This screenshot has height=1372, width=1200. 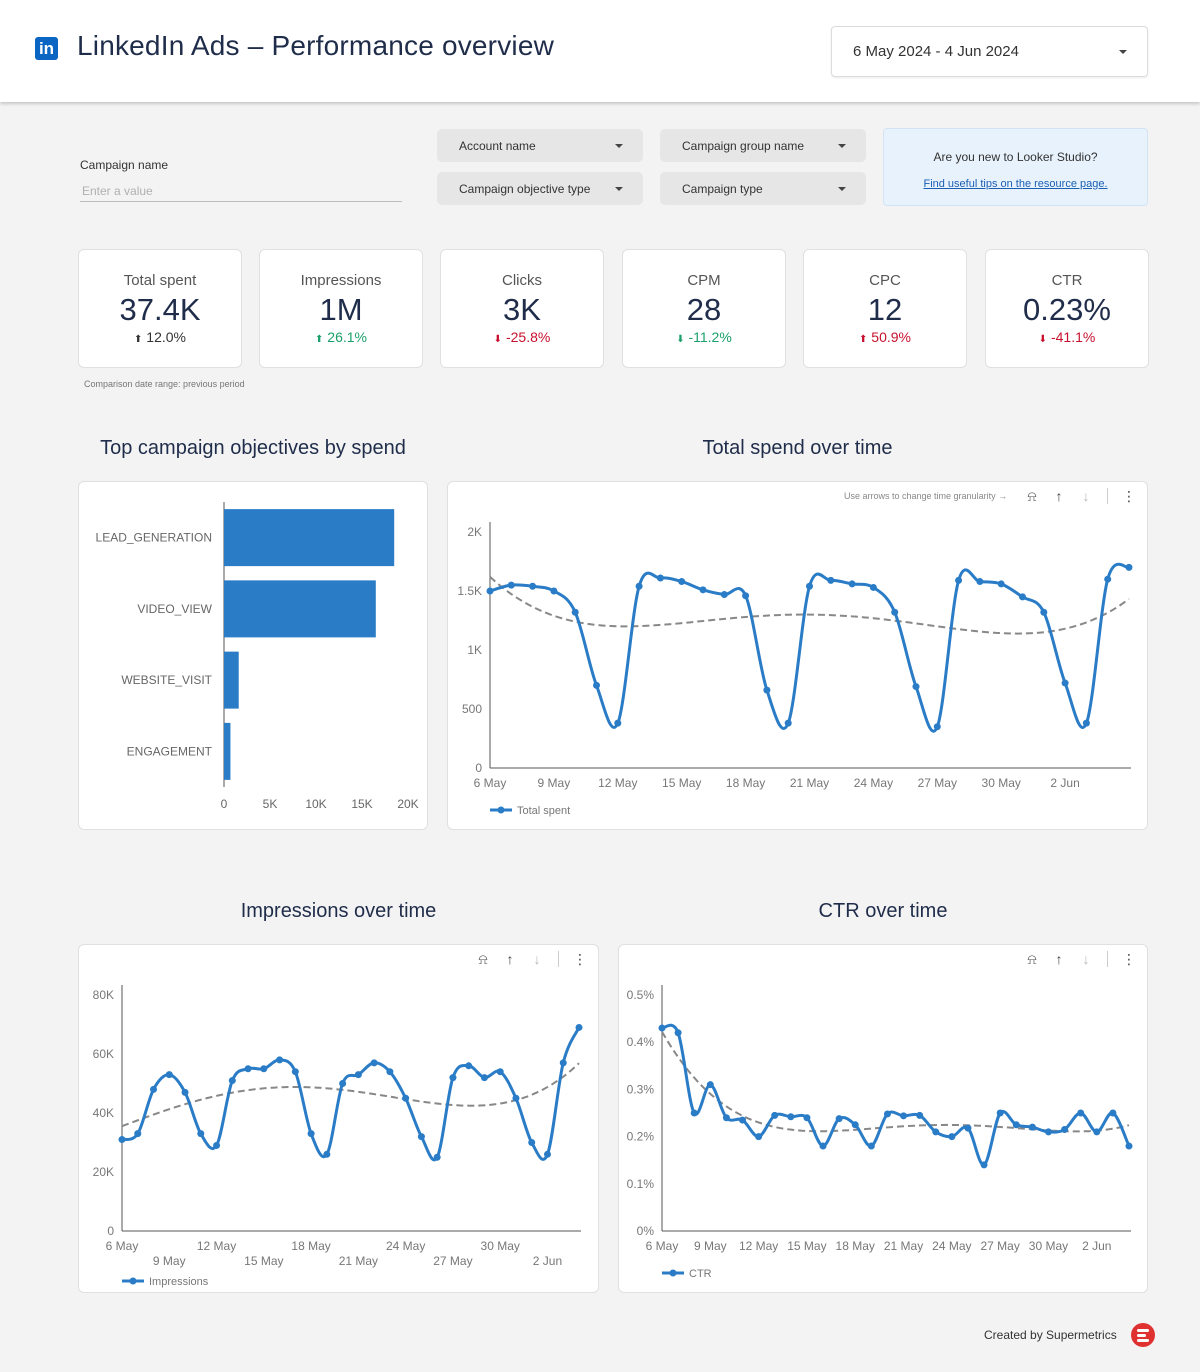 What do you see at coordinates (241, 191) in the screenshot?
I see `campaign-name-input` at bounding box center [241, 191].